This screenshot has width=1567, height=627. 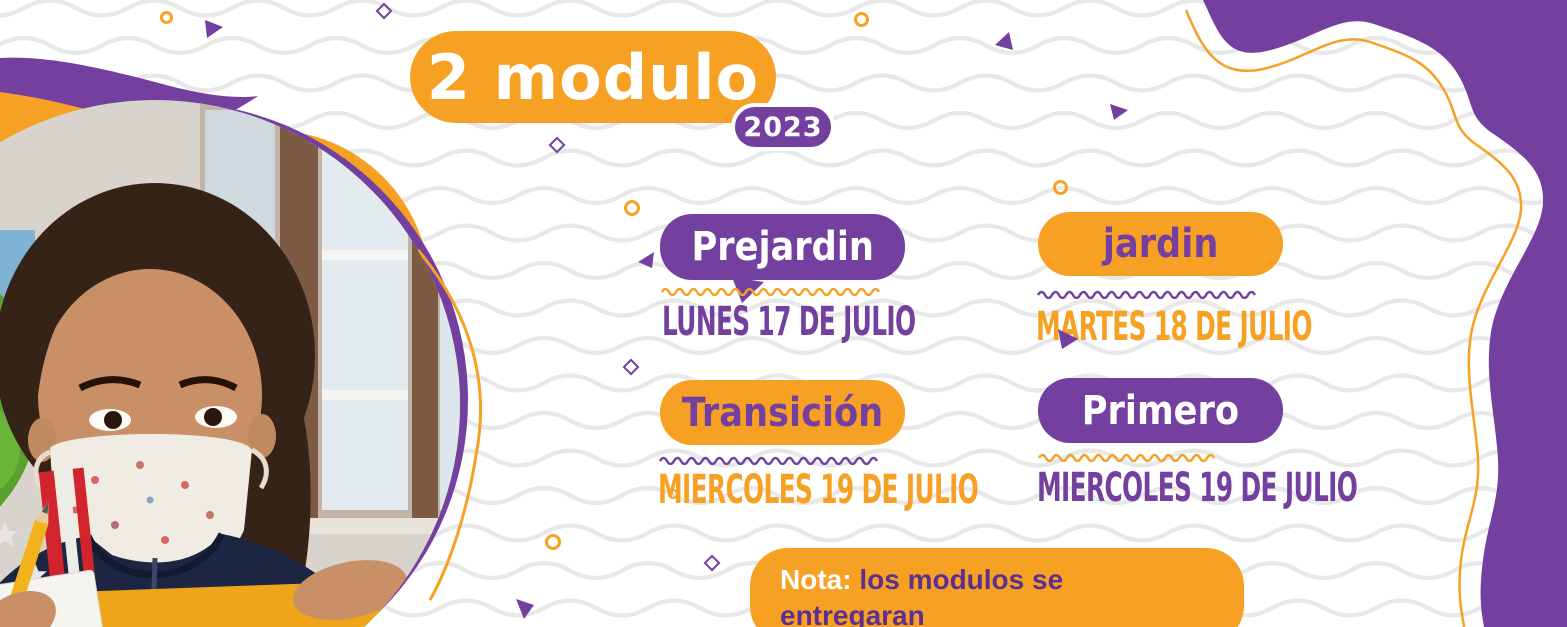 What do you see at coordinates (350, 590) in the screenshot?
I see `girl-hand-right` at bounding box center [350, 590].